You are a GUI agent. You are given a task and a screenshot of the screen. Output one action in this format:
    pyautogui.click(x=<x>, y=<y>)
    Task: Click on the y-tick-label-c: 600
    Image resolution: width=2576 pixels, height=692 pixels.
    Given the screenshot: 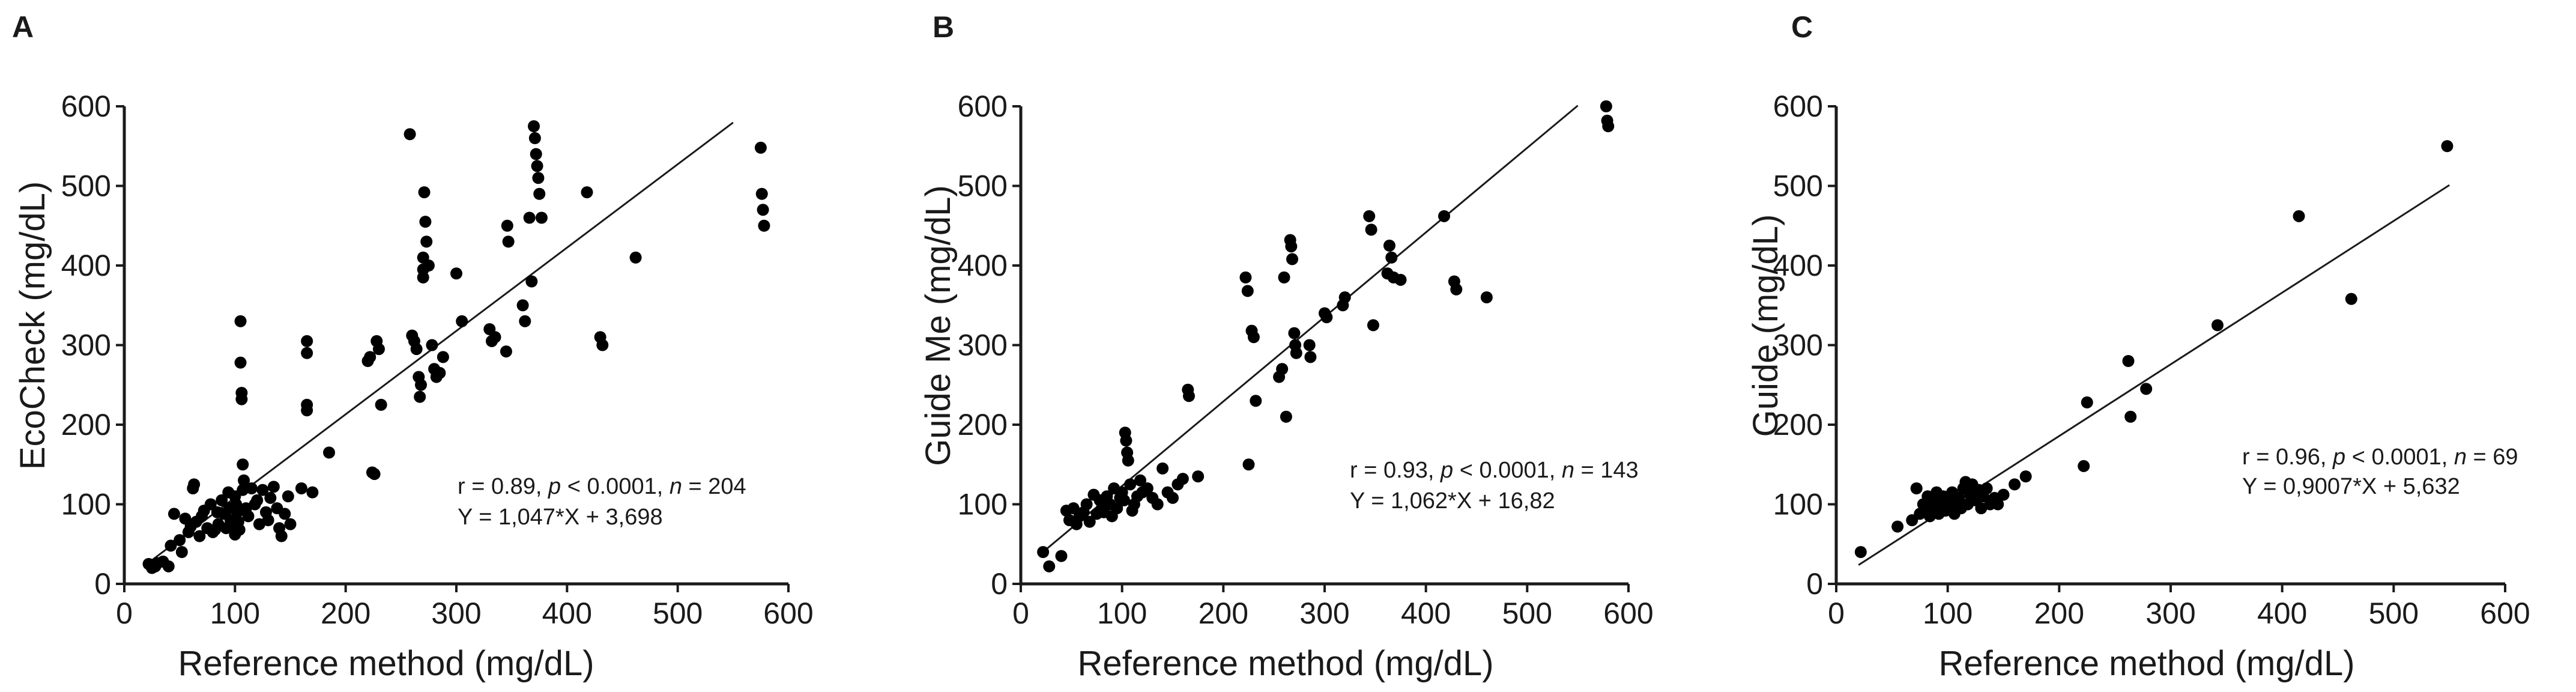 What is the action you would take?
    pyautogui.click(x=1798, y=106)
    